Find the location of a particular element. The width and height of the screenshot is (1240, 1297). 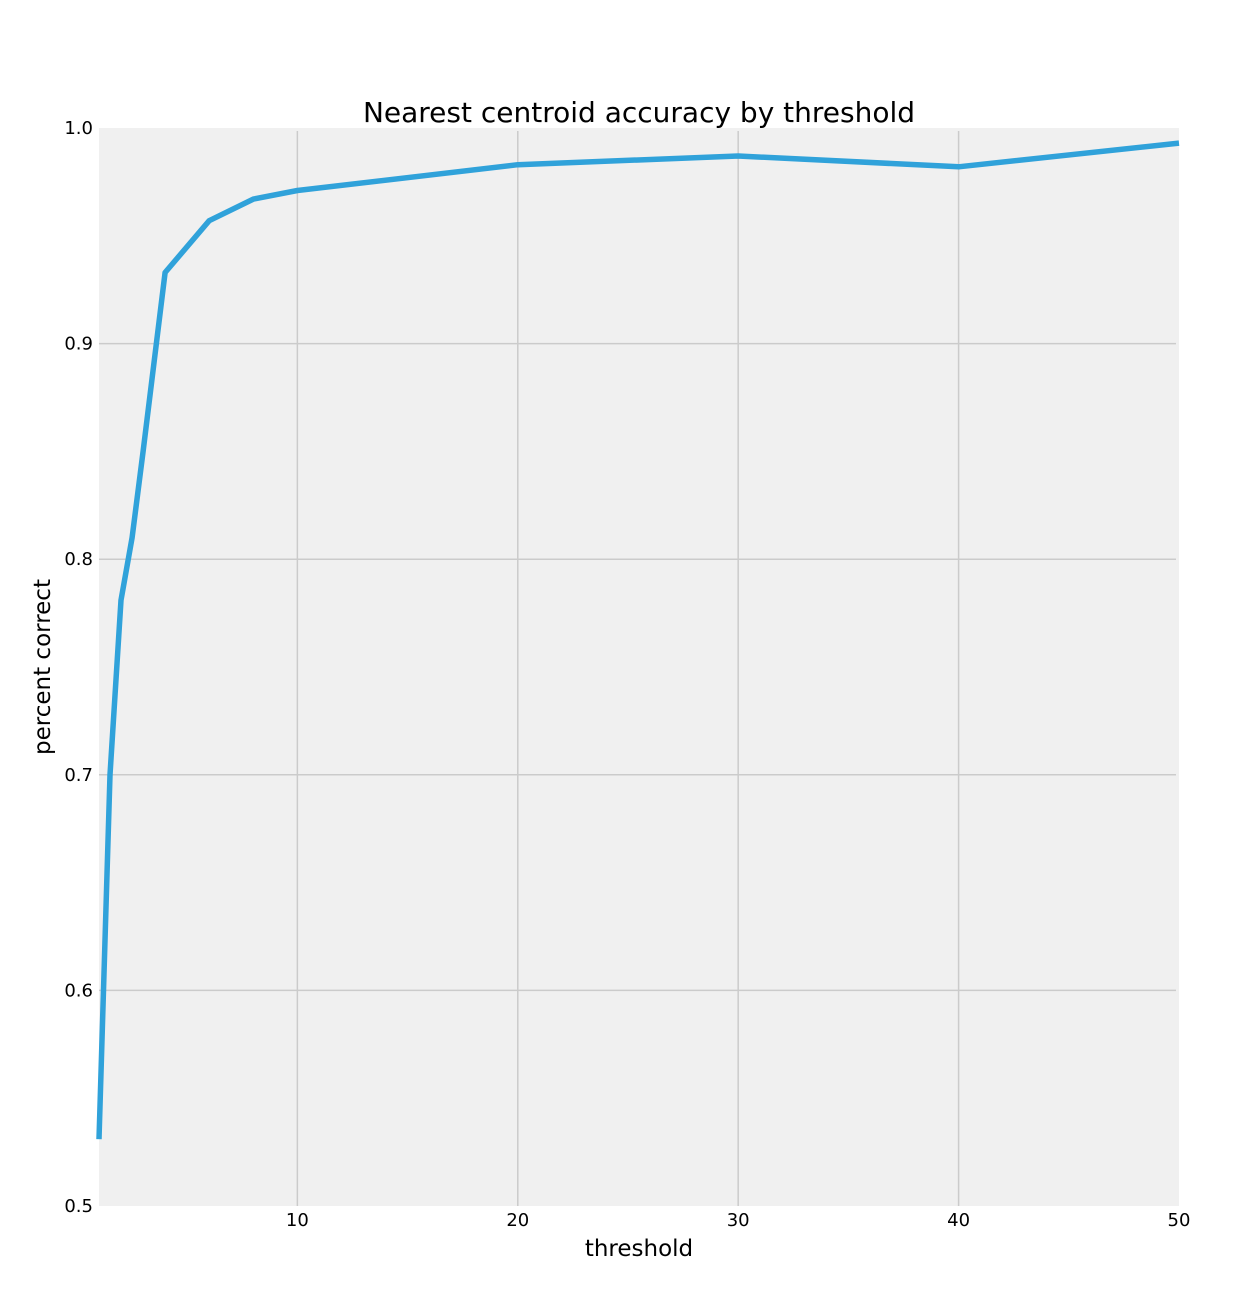

x-tick-label: 50 is located at coordinates (1179, 1220).